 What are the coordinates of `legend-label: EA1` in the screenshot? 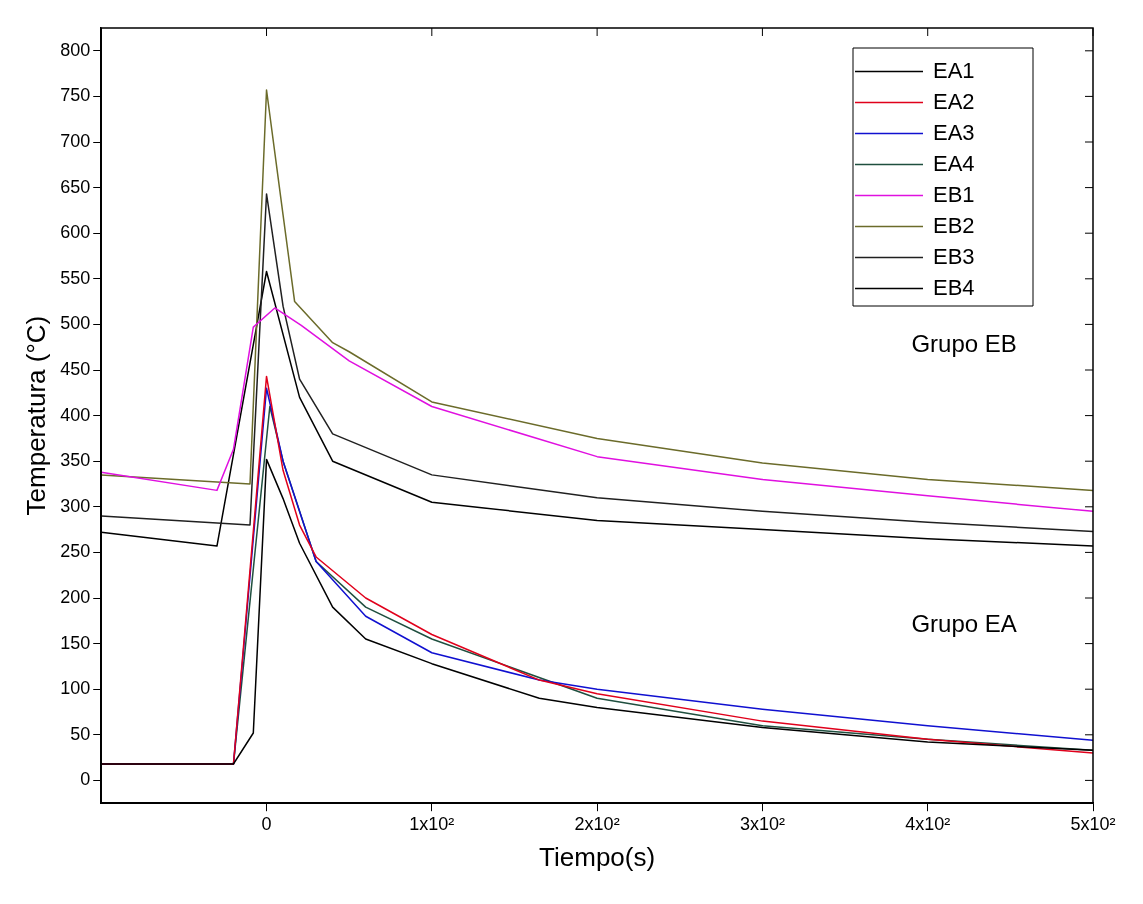 It's located at (954, 70).